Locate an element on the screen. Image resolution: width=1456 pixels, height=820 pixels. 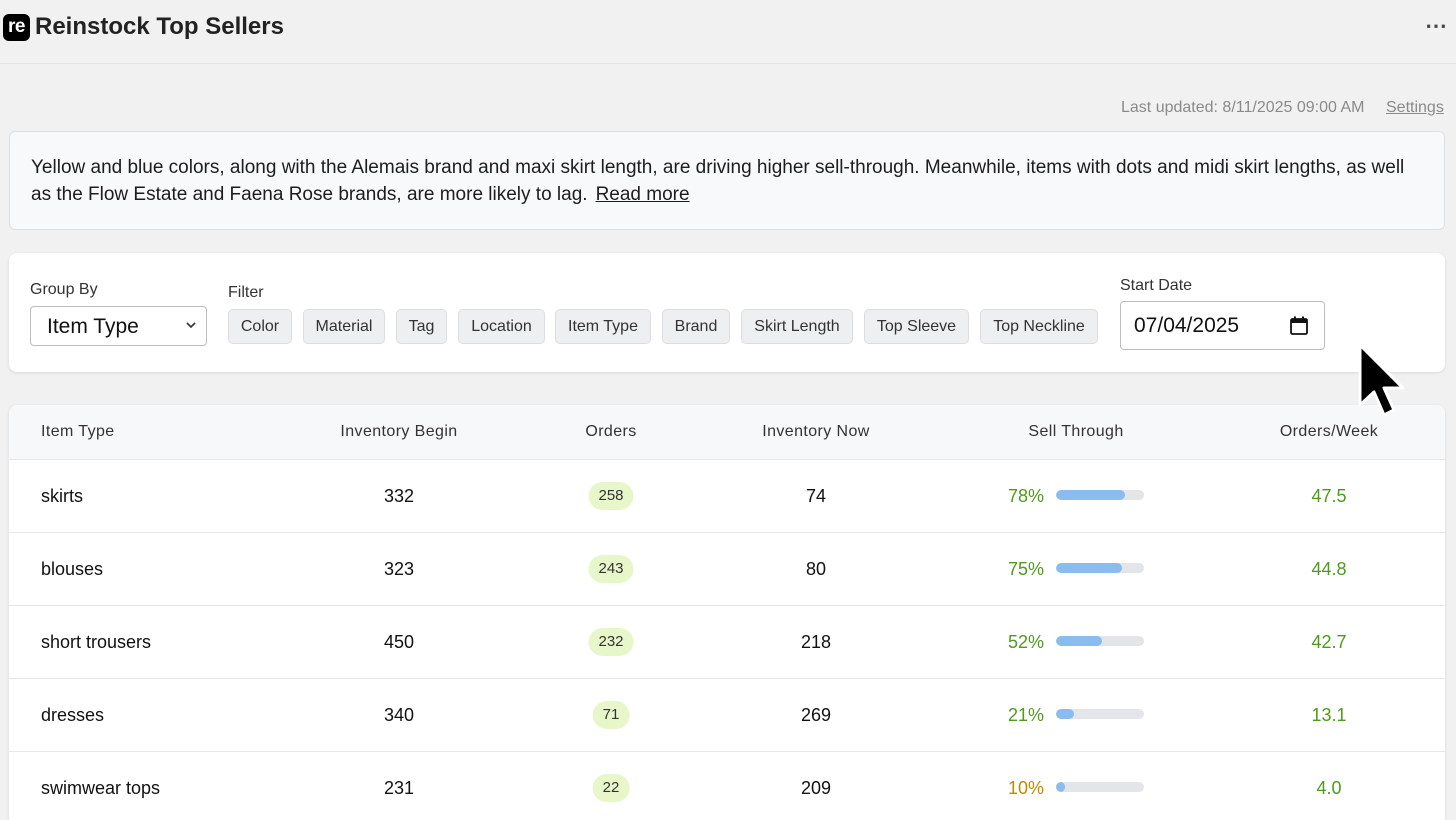
orders-per-week-cell: 47.5 is located at coordinates (1329, 496).